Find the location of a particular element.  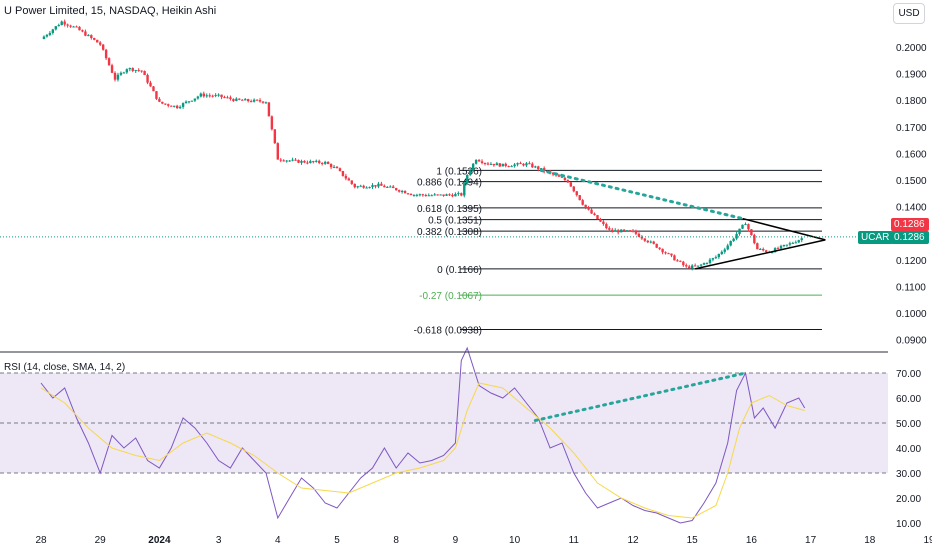

rsi-axis: 70.00 60.00 50.00 40.00 30.00 20.00 10.00 is located at coordinates (908, 449).